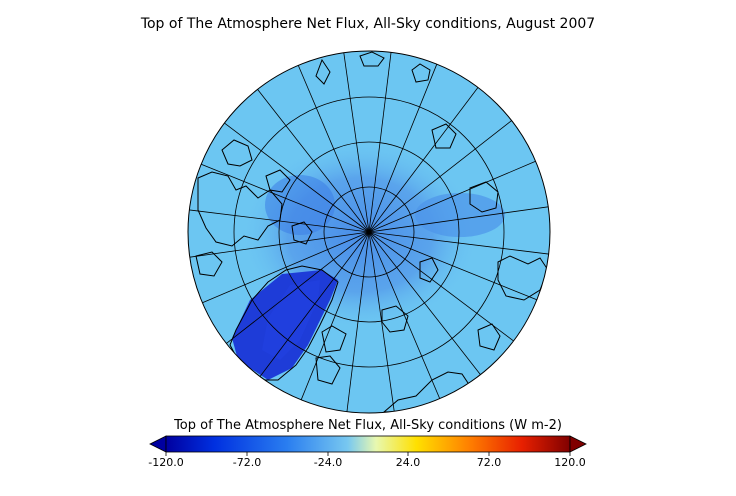 This screenshot has width=736, height=496. I want to click on colorbar-tick-label: 72.0, so click(489, 462).